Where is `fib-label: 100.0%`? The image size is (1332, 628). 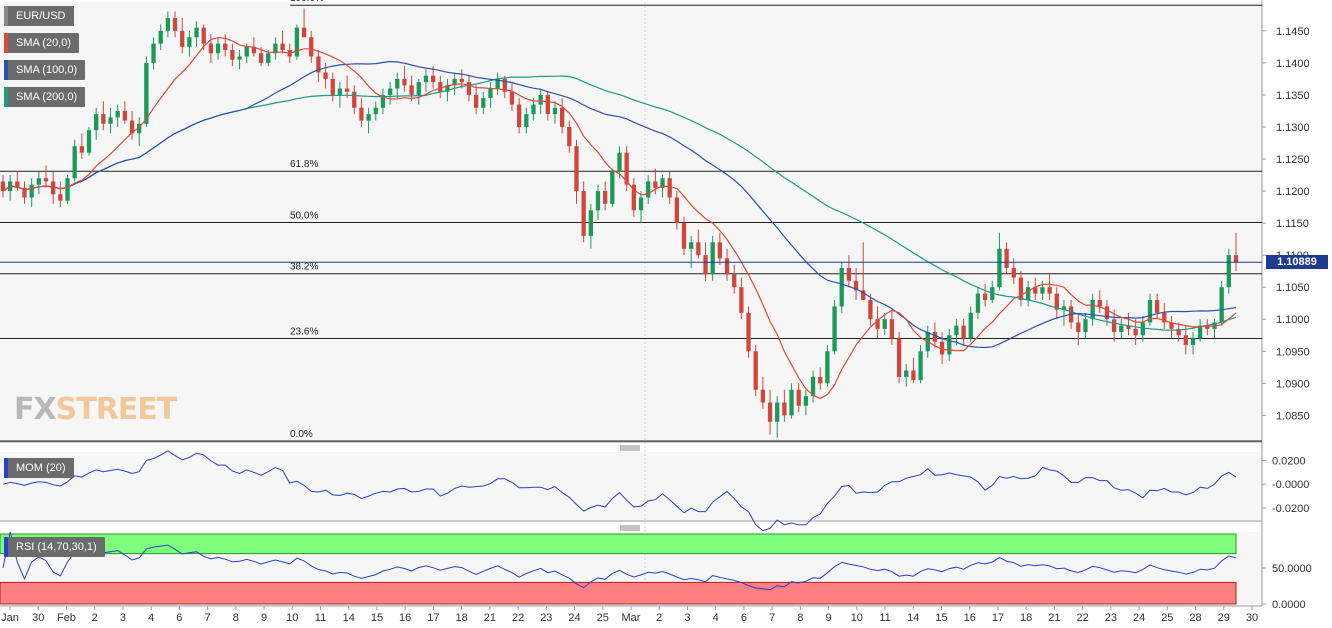
fib-label: 100.0% is located at coordinates (307, 2).